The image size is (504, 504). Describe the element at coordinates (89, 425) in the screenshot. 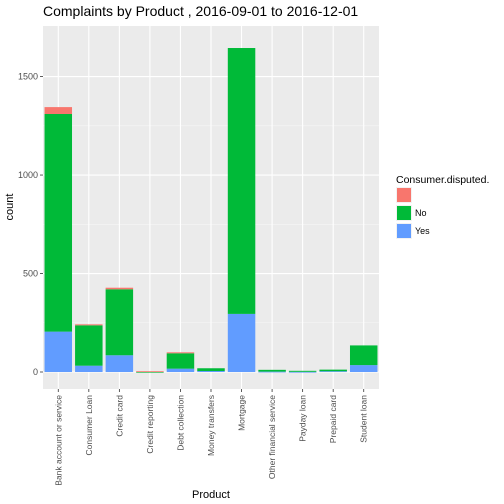

I see `x-tick-label: Consumer Loan` at that location.